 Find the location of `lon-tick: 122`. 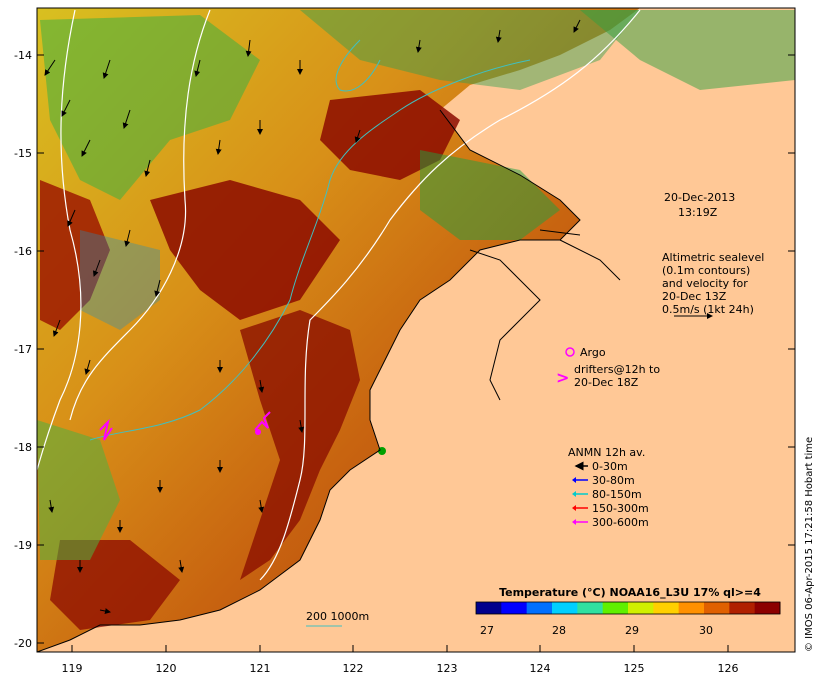

lon-tick: 122 is located at coordinates (353, 668).